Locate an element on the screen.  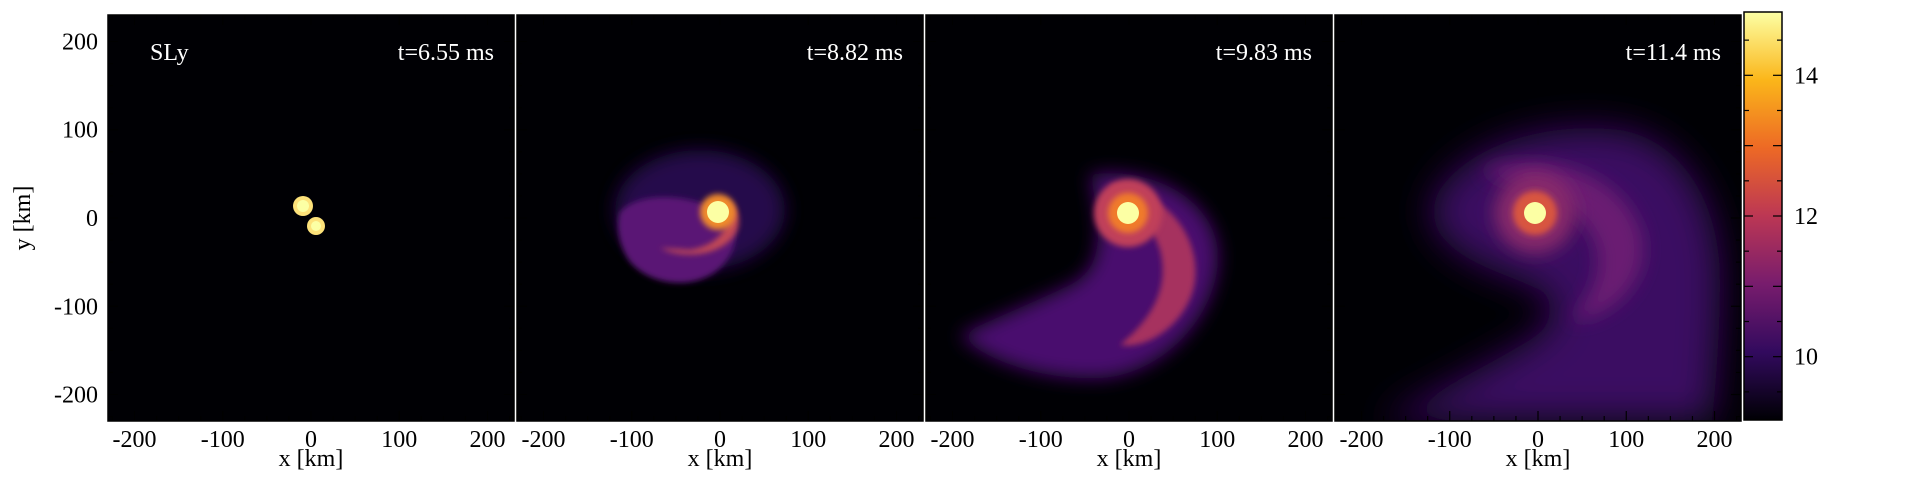
colorbar-ticks: 10 12 14 is located at coordinates (1781, 216).